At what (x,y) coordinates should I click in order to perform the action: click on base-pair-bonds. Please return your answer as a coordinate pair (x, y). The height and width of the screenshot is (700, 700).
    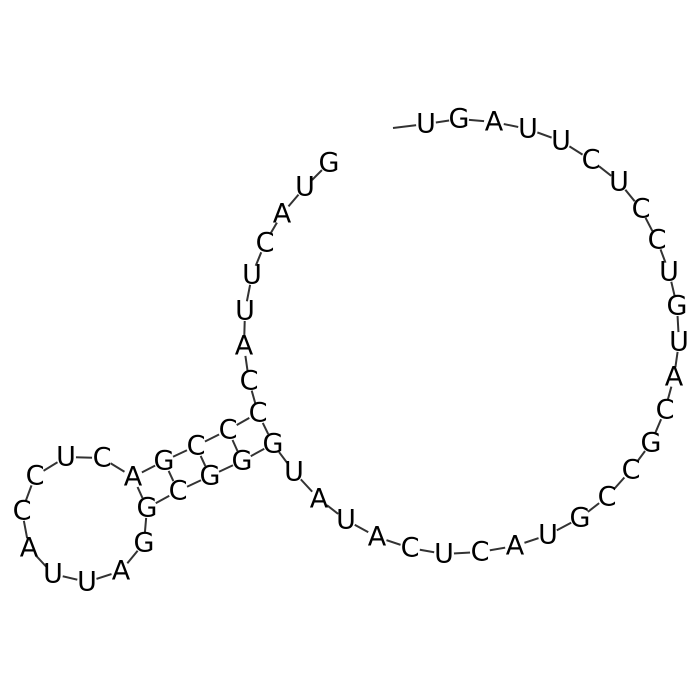
    Looking at the image, I should click on (203, 460).